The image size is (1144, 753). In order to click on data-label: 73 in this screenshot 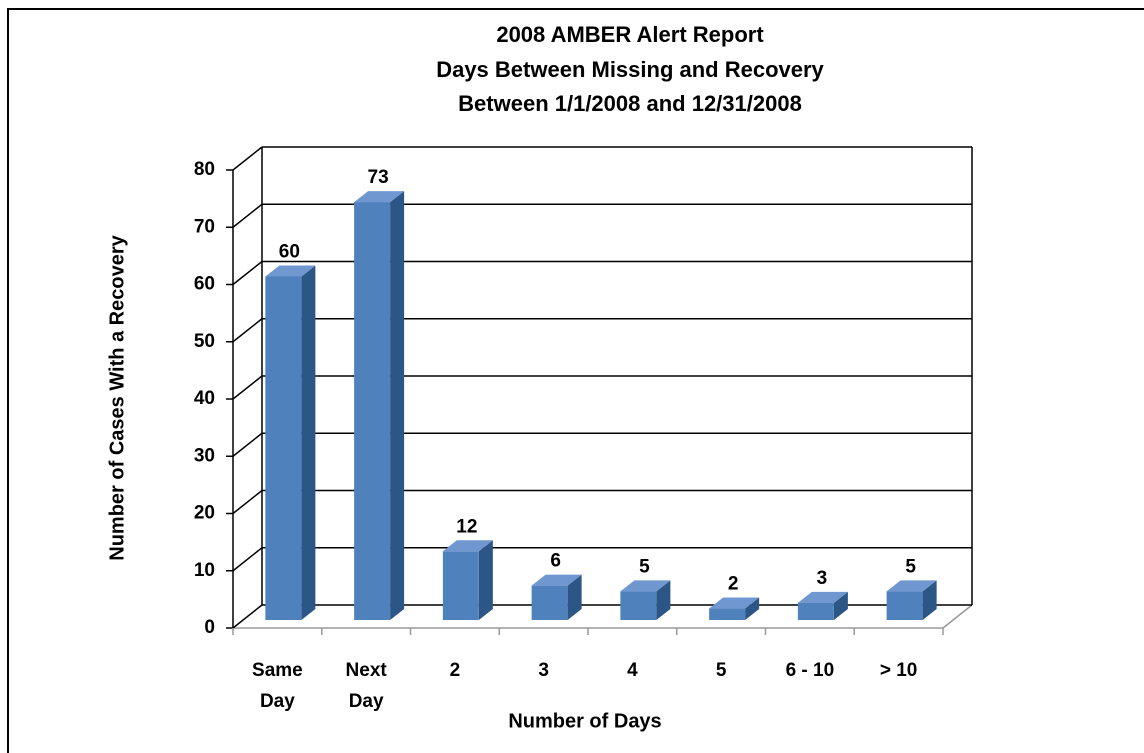, I will do `click(378, 177)`.